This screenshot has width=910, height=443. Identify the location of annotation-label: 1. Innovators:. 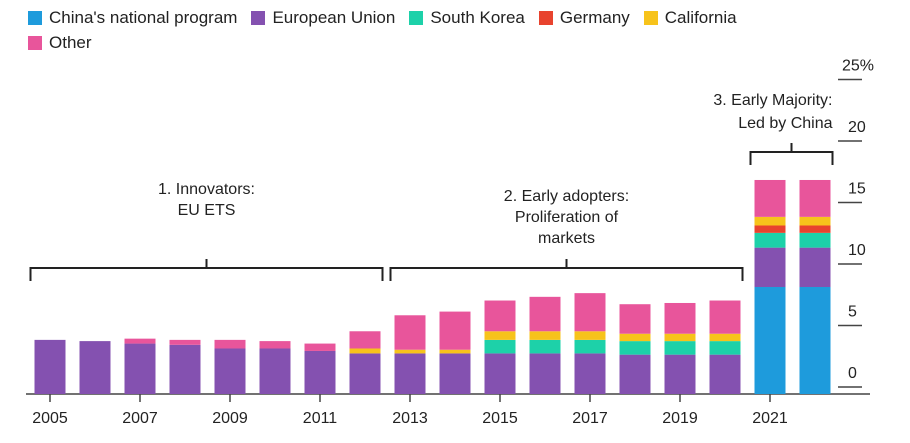
(206, 189).